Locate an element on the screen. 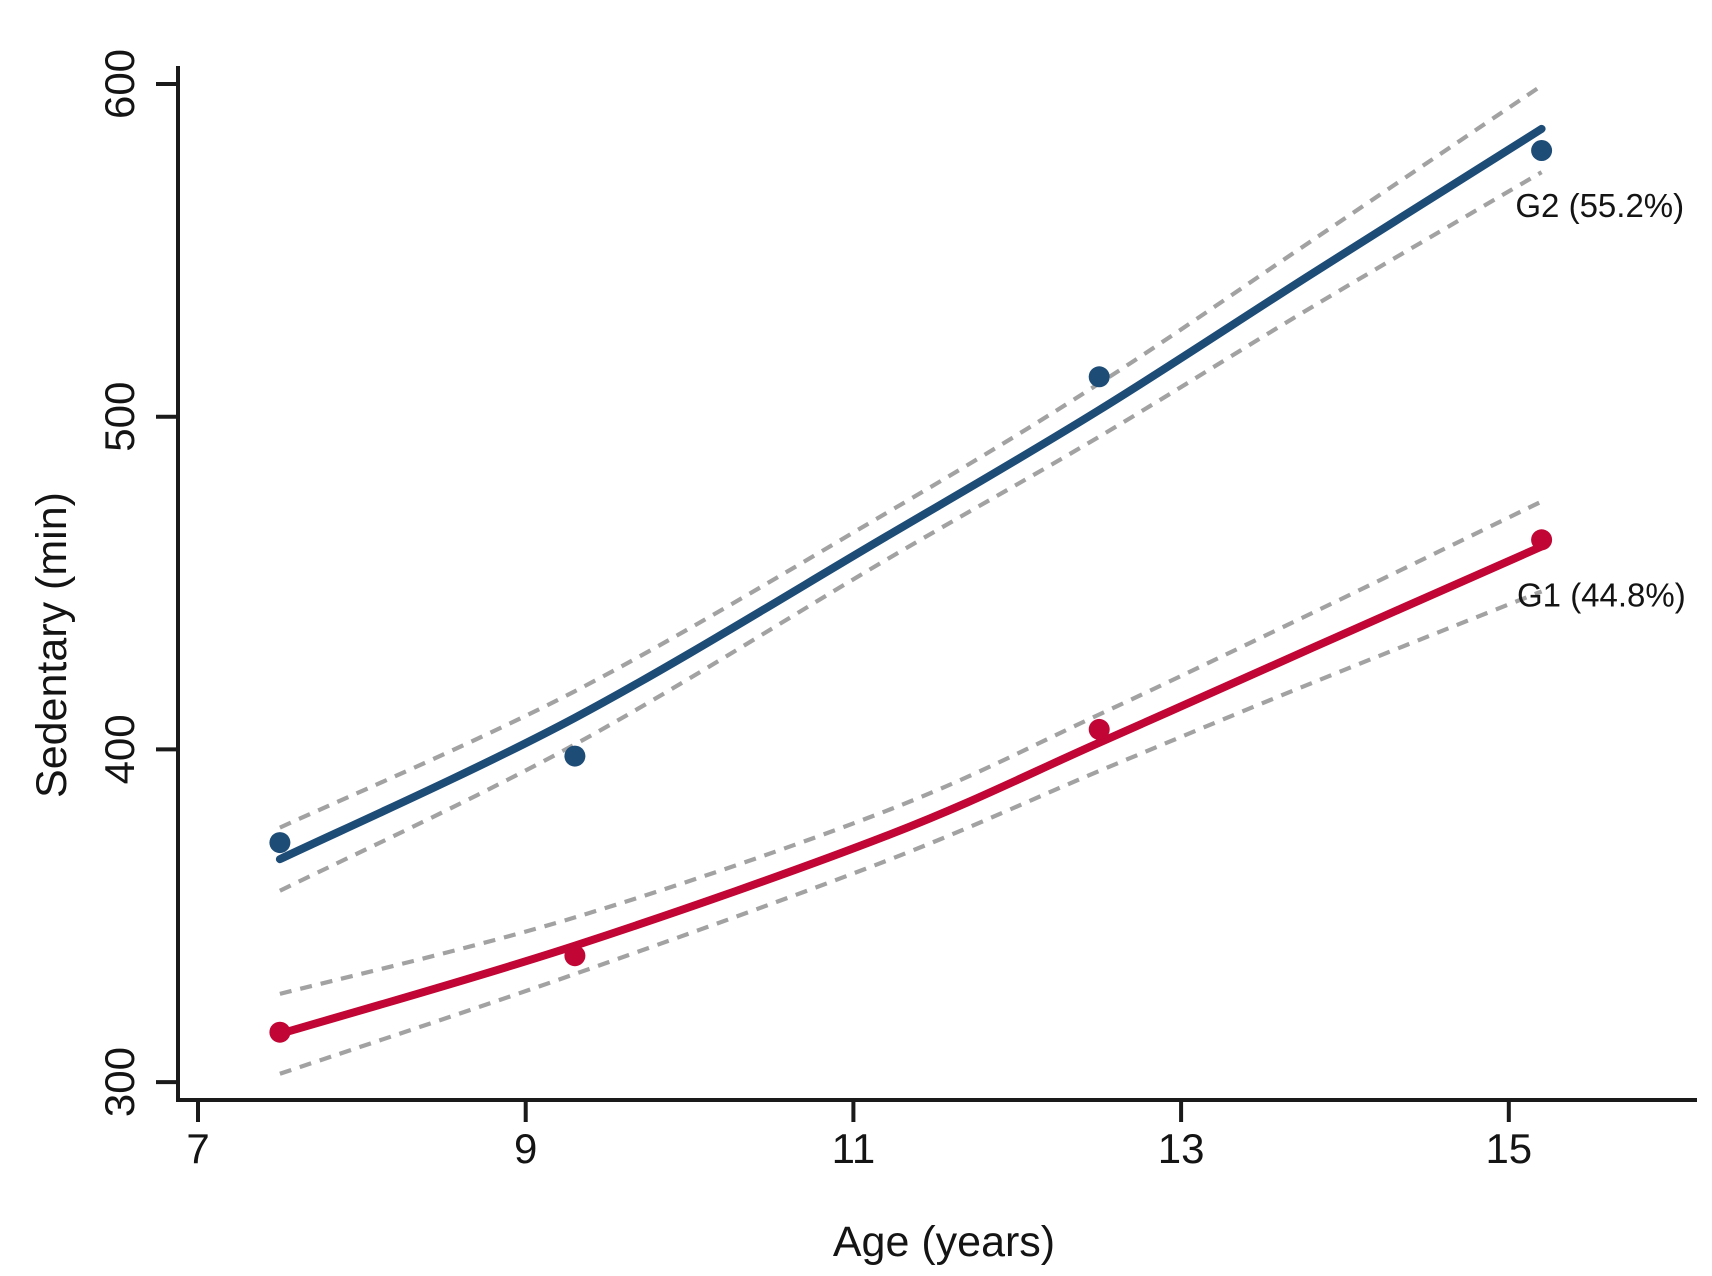 This screenshot has height=1276, width=1712. series-label-g1: G1 (44.8%) is located at coordinates (1601, 594).